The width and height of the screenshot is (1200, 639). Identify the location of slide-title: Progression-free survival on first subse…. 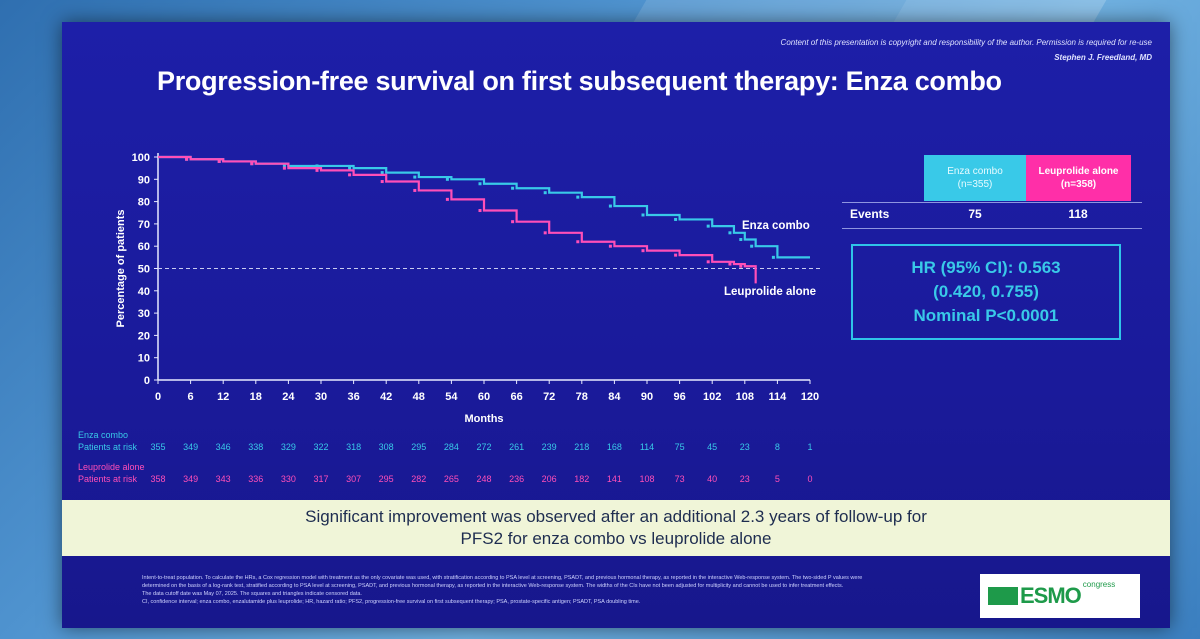
(579, 81).